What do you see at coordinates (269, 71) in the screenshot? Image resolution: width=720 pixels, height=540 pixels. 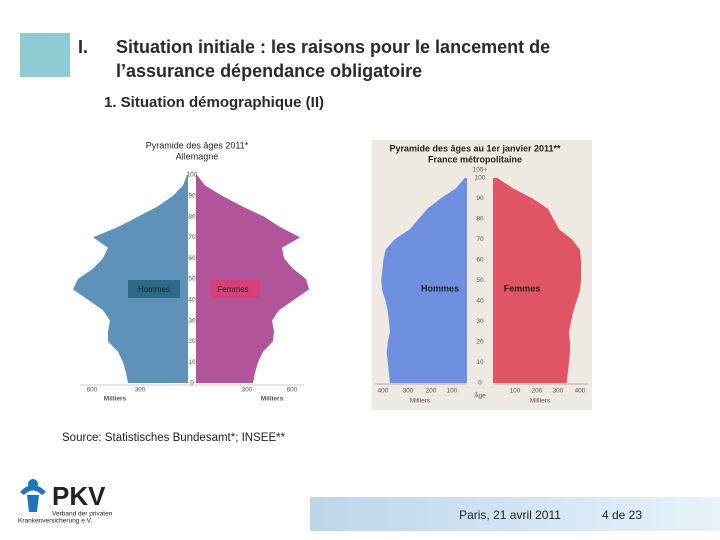 I see `title-line: l’assurance dépendance obligatoire` at bounding box center [269, 71].